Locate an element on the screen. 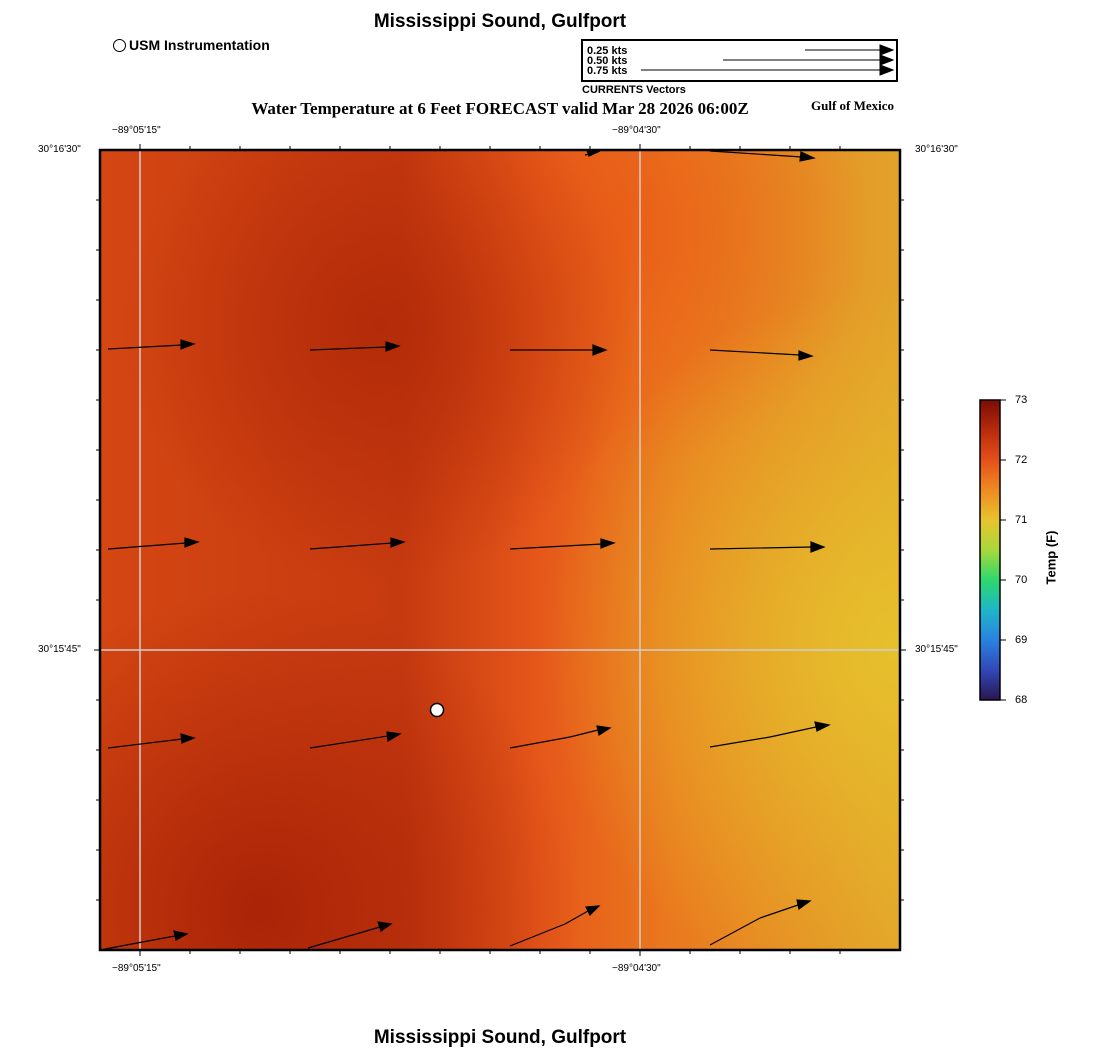 The width and height of the screenshot is (1100, 1050). lat-label-left-1: 30°16'30" is located at coordinates (59, 149).